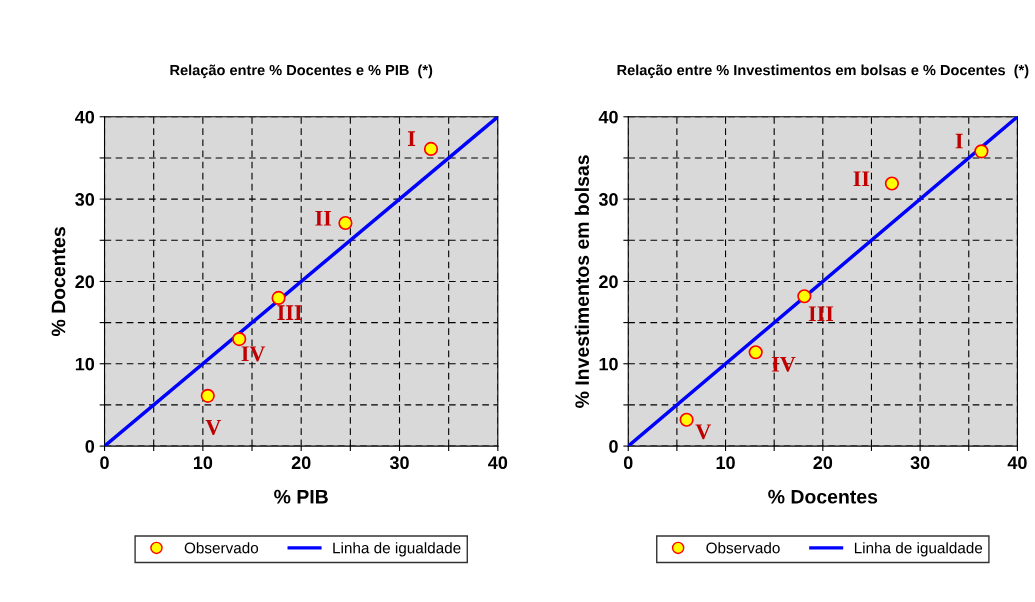  What do you see at coordinates (301, 71) in the screenshot?
I see `chart-title: Relação entre % Docentes e % PIB (*)` at bounding box center [301, 71].